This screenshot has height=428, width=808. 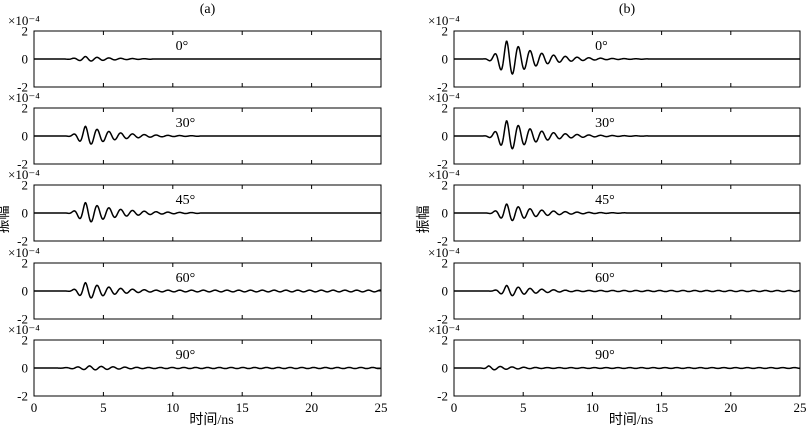 What do you see at coordinates (631, 420) in the screenshot?
I see `x-axis-label-b: 时间/ns` at bounding box center [631, 420].